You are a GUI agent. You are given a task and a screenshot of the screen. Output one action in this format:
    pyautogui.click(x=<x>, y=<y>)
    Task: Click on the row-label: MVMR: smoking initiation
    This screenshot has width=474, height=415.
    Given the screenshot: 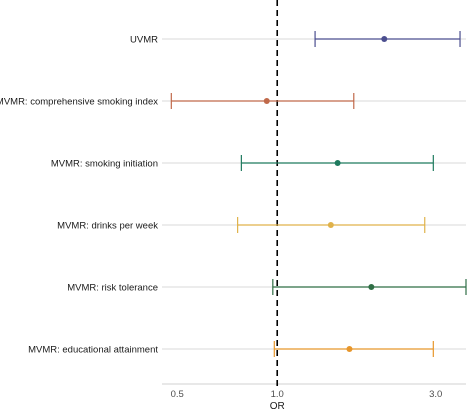 What is the action you would take?
    pyautogui.click(x=104, y=164)
    